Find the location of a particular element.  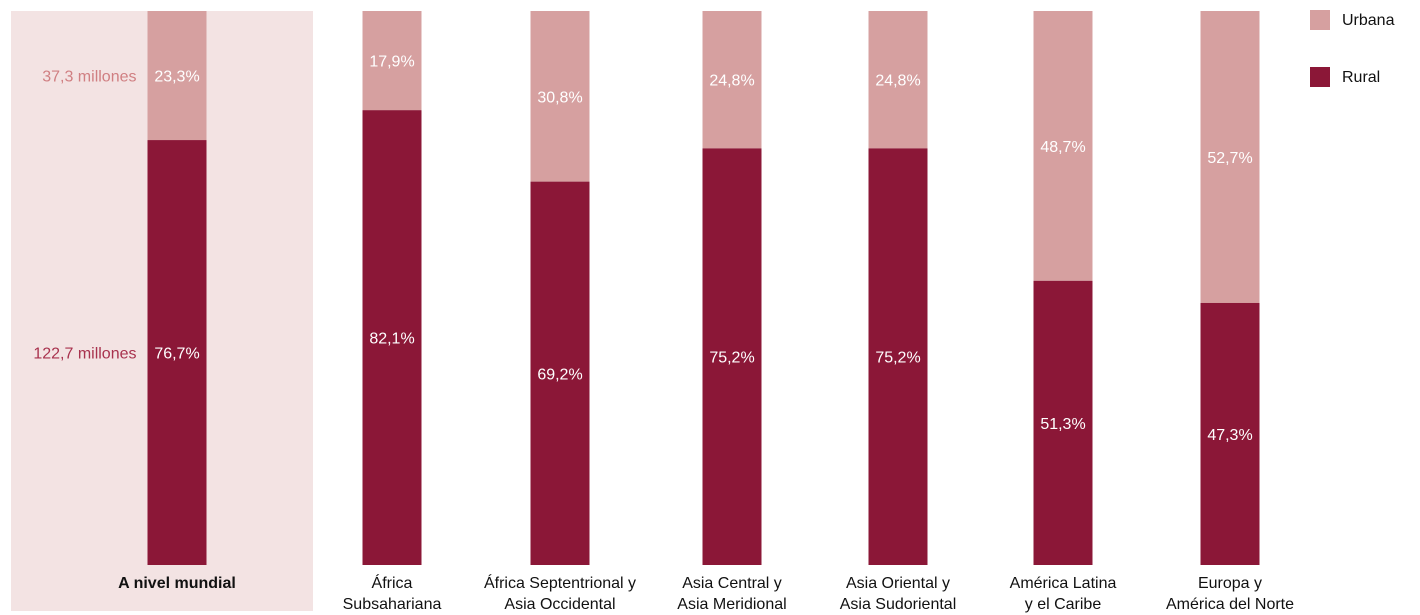

category-label: África Septentrional y Asia Occidental is located at coordinates (560, 593).